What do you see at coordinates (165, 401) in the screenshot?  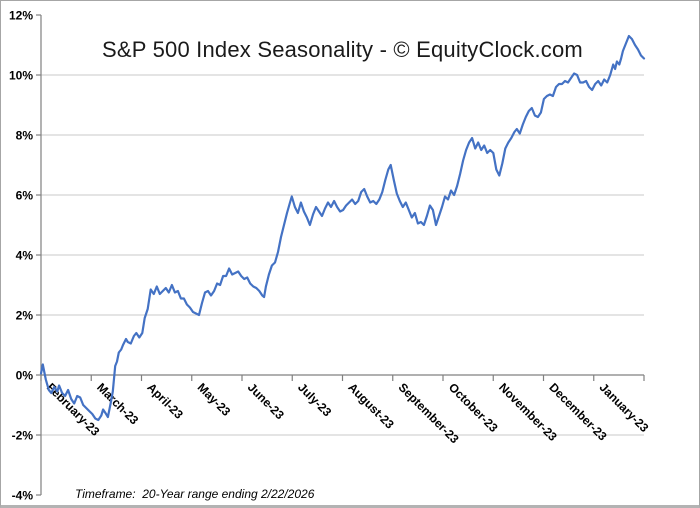 I see `x-axis-label: April-23` at bounding box center [165, 401].